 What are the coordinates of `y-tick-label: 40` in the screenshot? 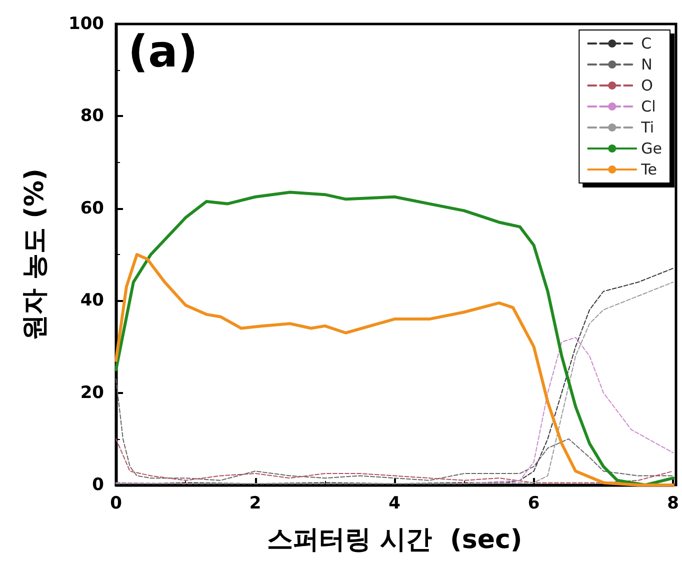 It's located at (92, 300).